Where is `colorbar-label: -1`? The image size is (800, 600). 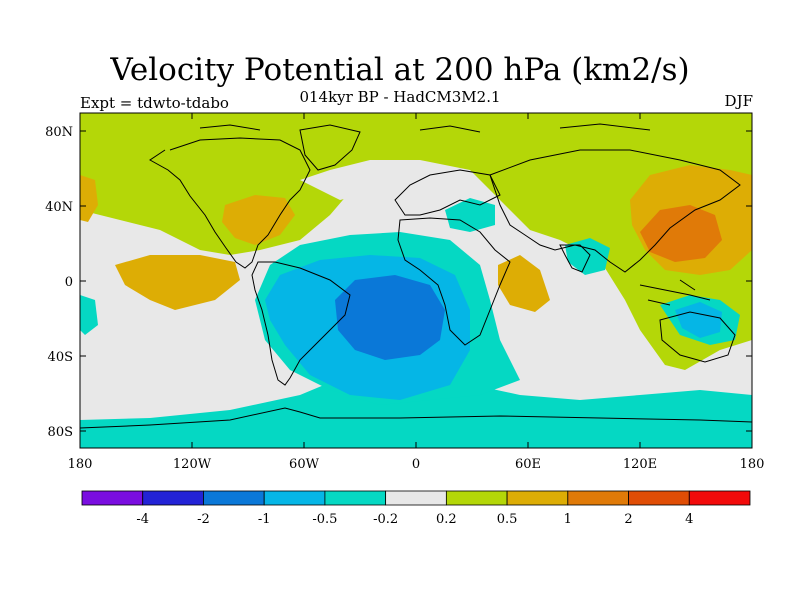
colorbar-label: -1 is located at coordinates (264, 519).